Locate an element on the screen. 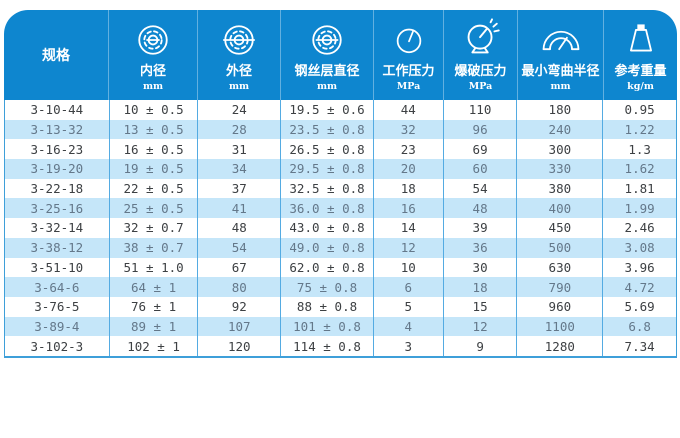 This screenshot has height=438, width=680. cell-ref-weight: 1.62 is located at coordinates (639, 169).